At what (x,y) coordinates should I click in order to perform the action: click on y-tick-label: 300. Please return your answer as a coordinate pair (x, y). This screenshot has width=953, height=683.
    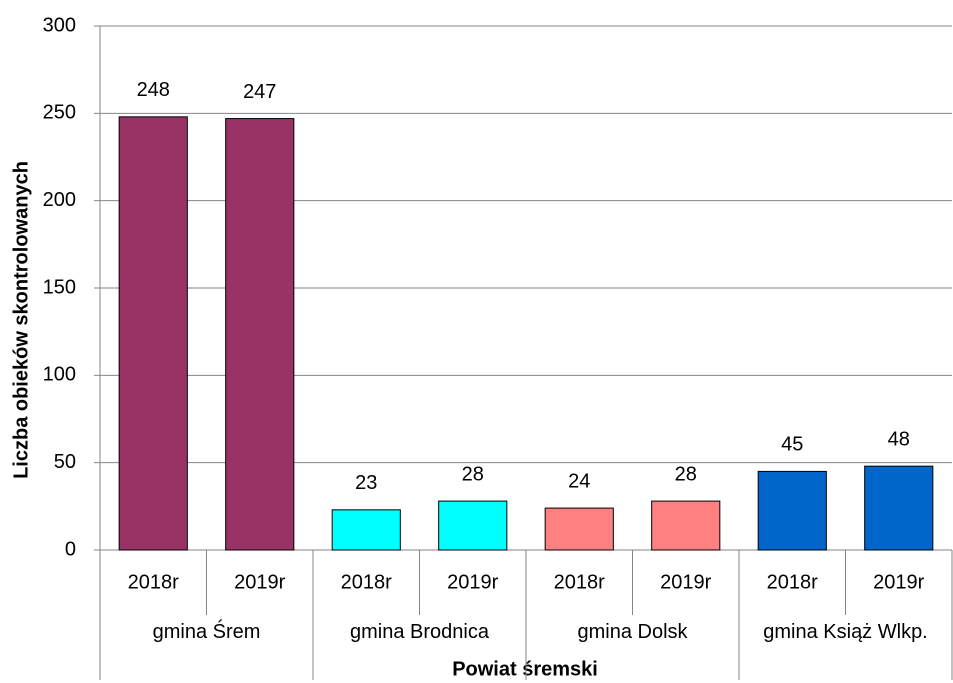
    Looking at the image, I should click on (59, 25).